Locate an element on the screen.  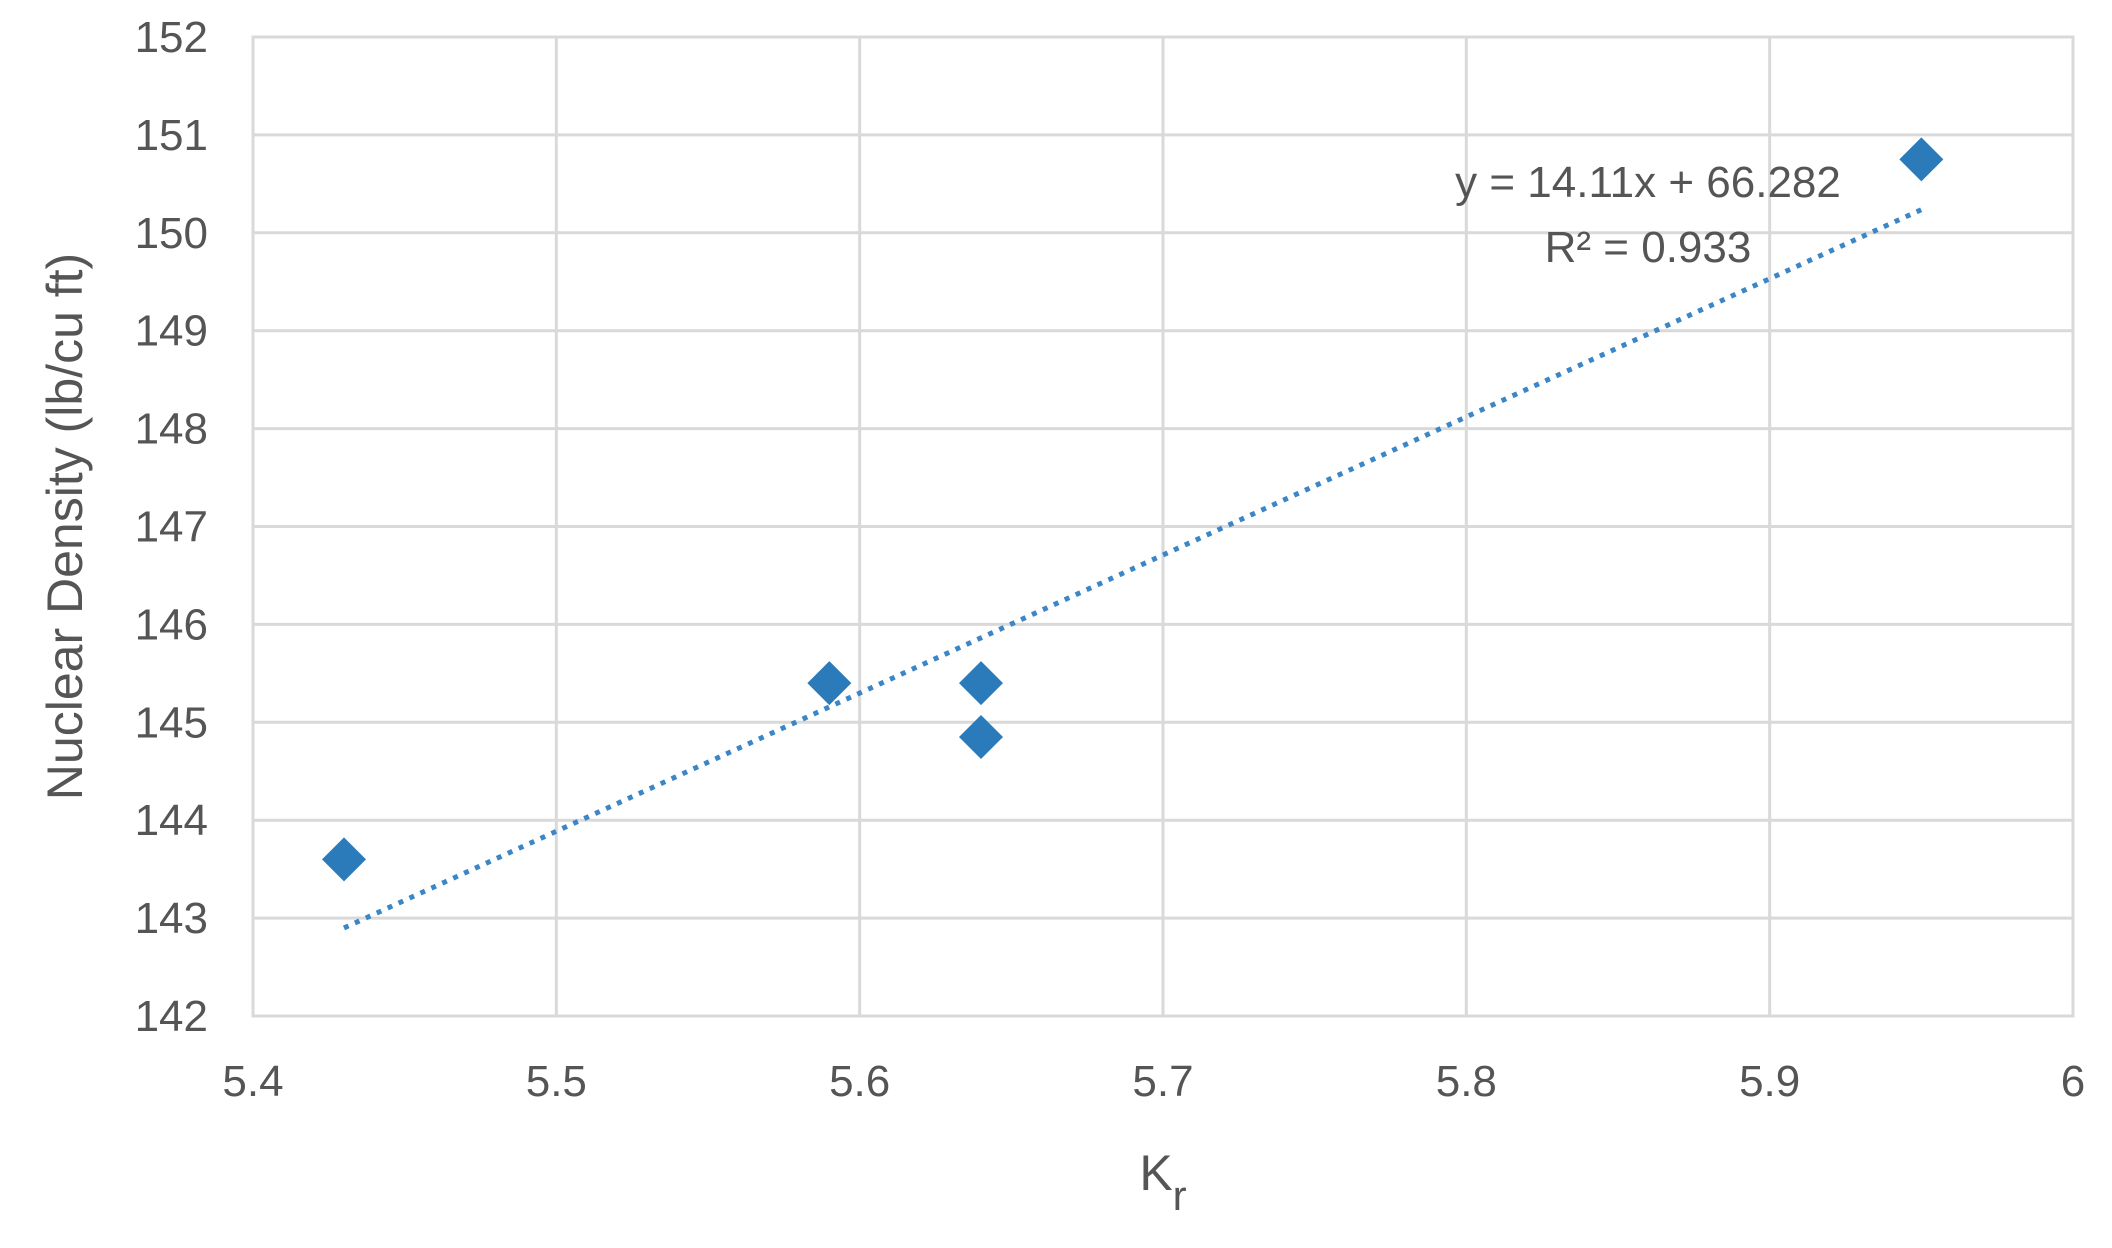
y-tick-label: 142 is located at coordinates (171, 1016).